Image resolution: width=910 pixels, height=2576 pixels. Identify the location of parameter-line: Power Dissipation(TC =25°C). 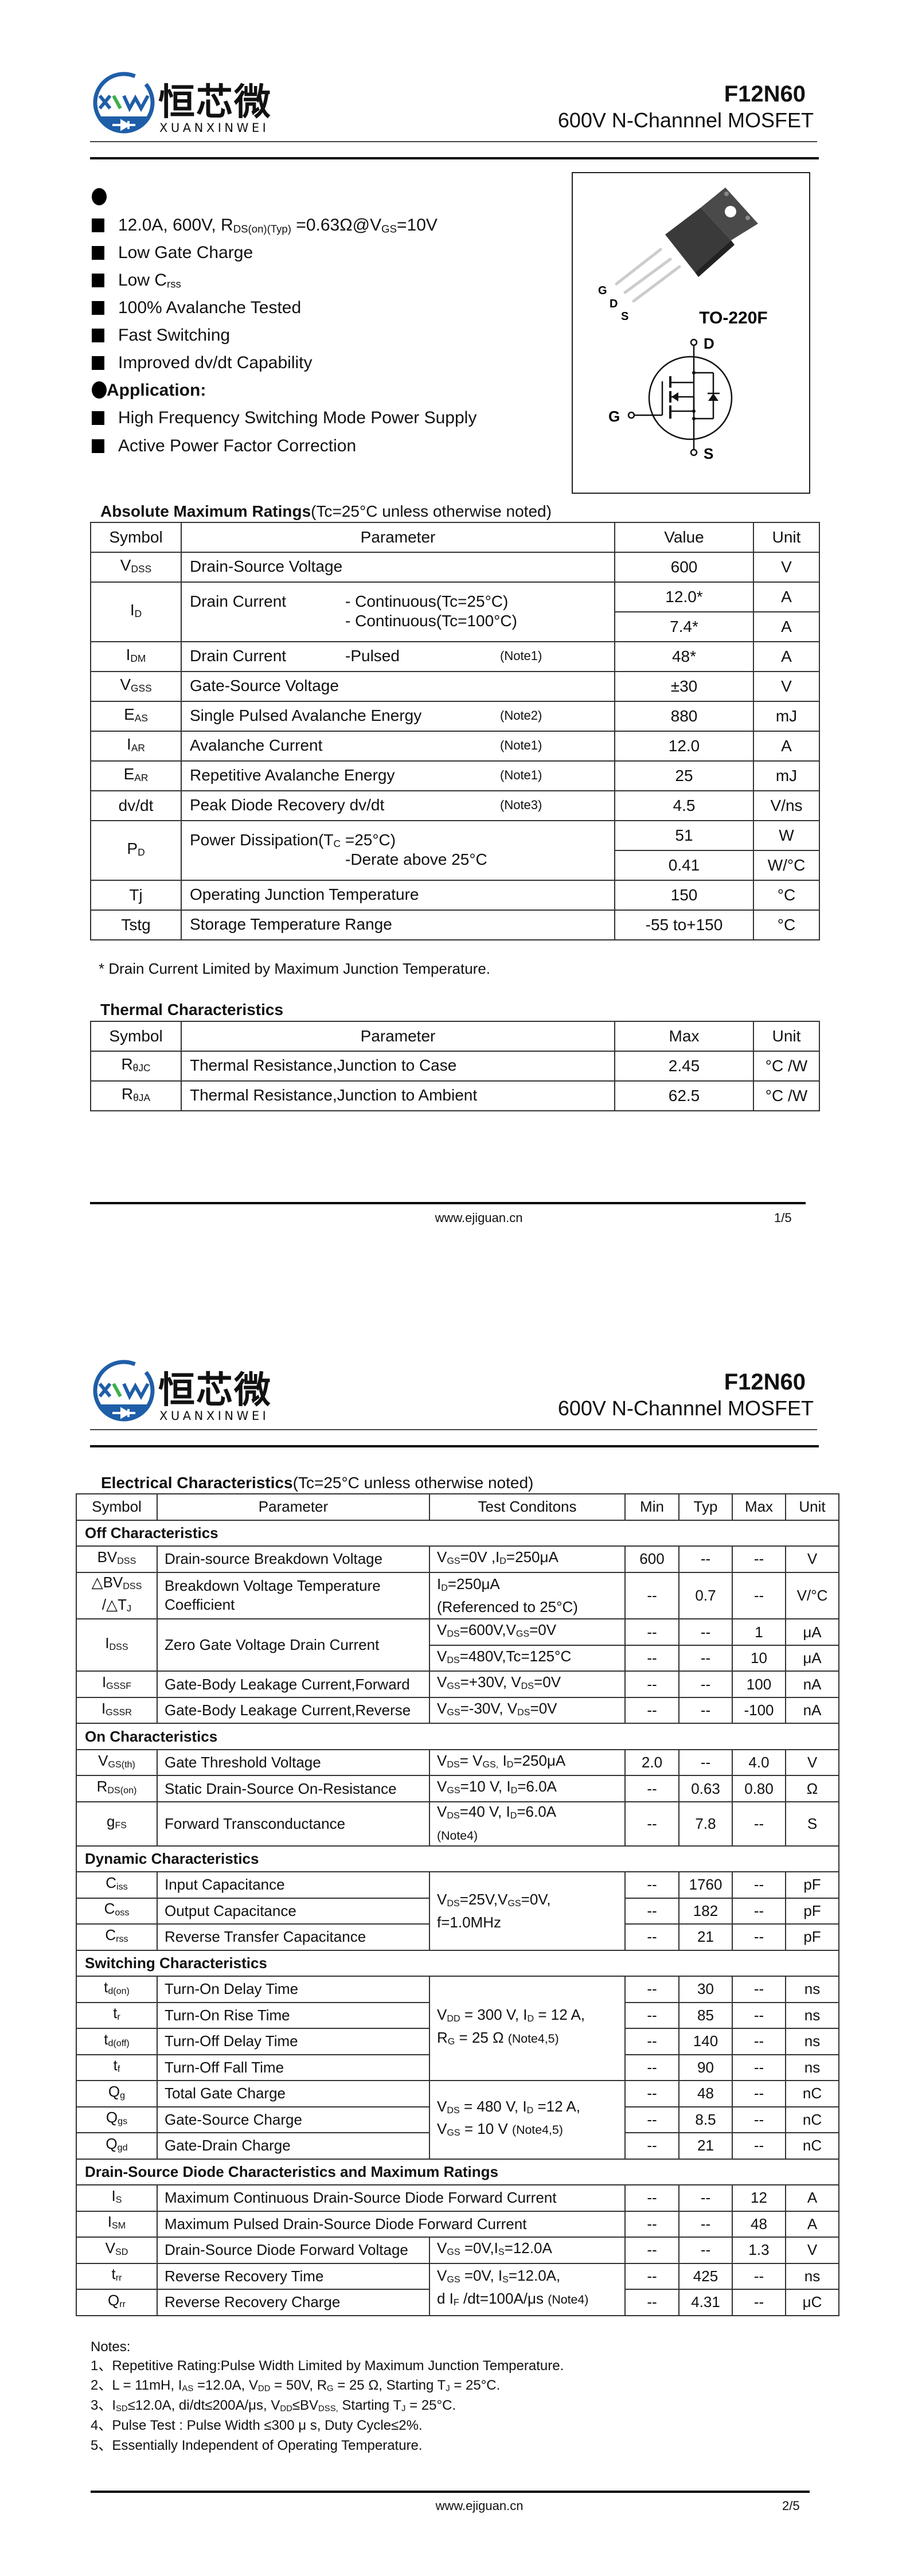
(398, 840).